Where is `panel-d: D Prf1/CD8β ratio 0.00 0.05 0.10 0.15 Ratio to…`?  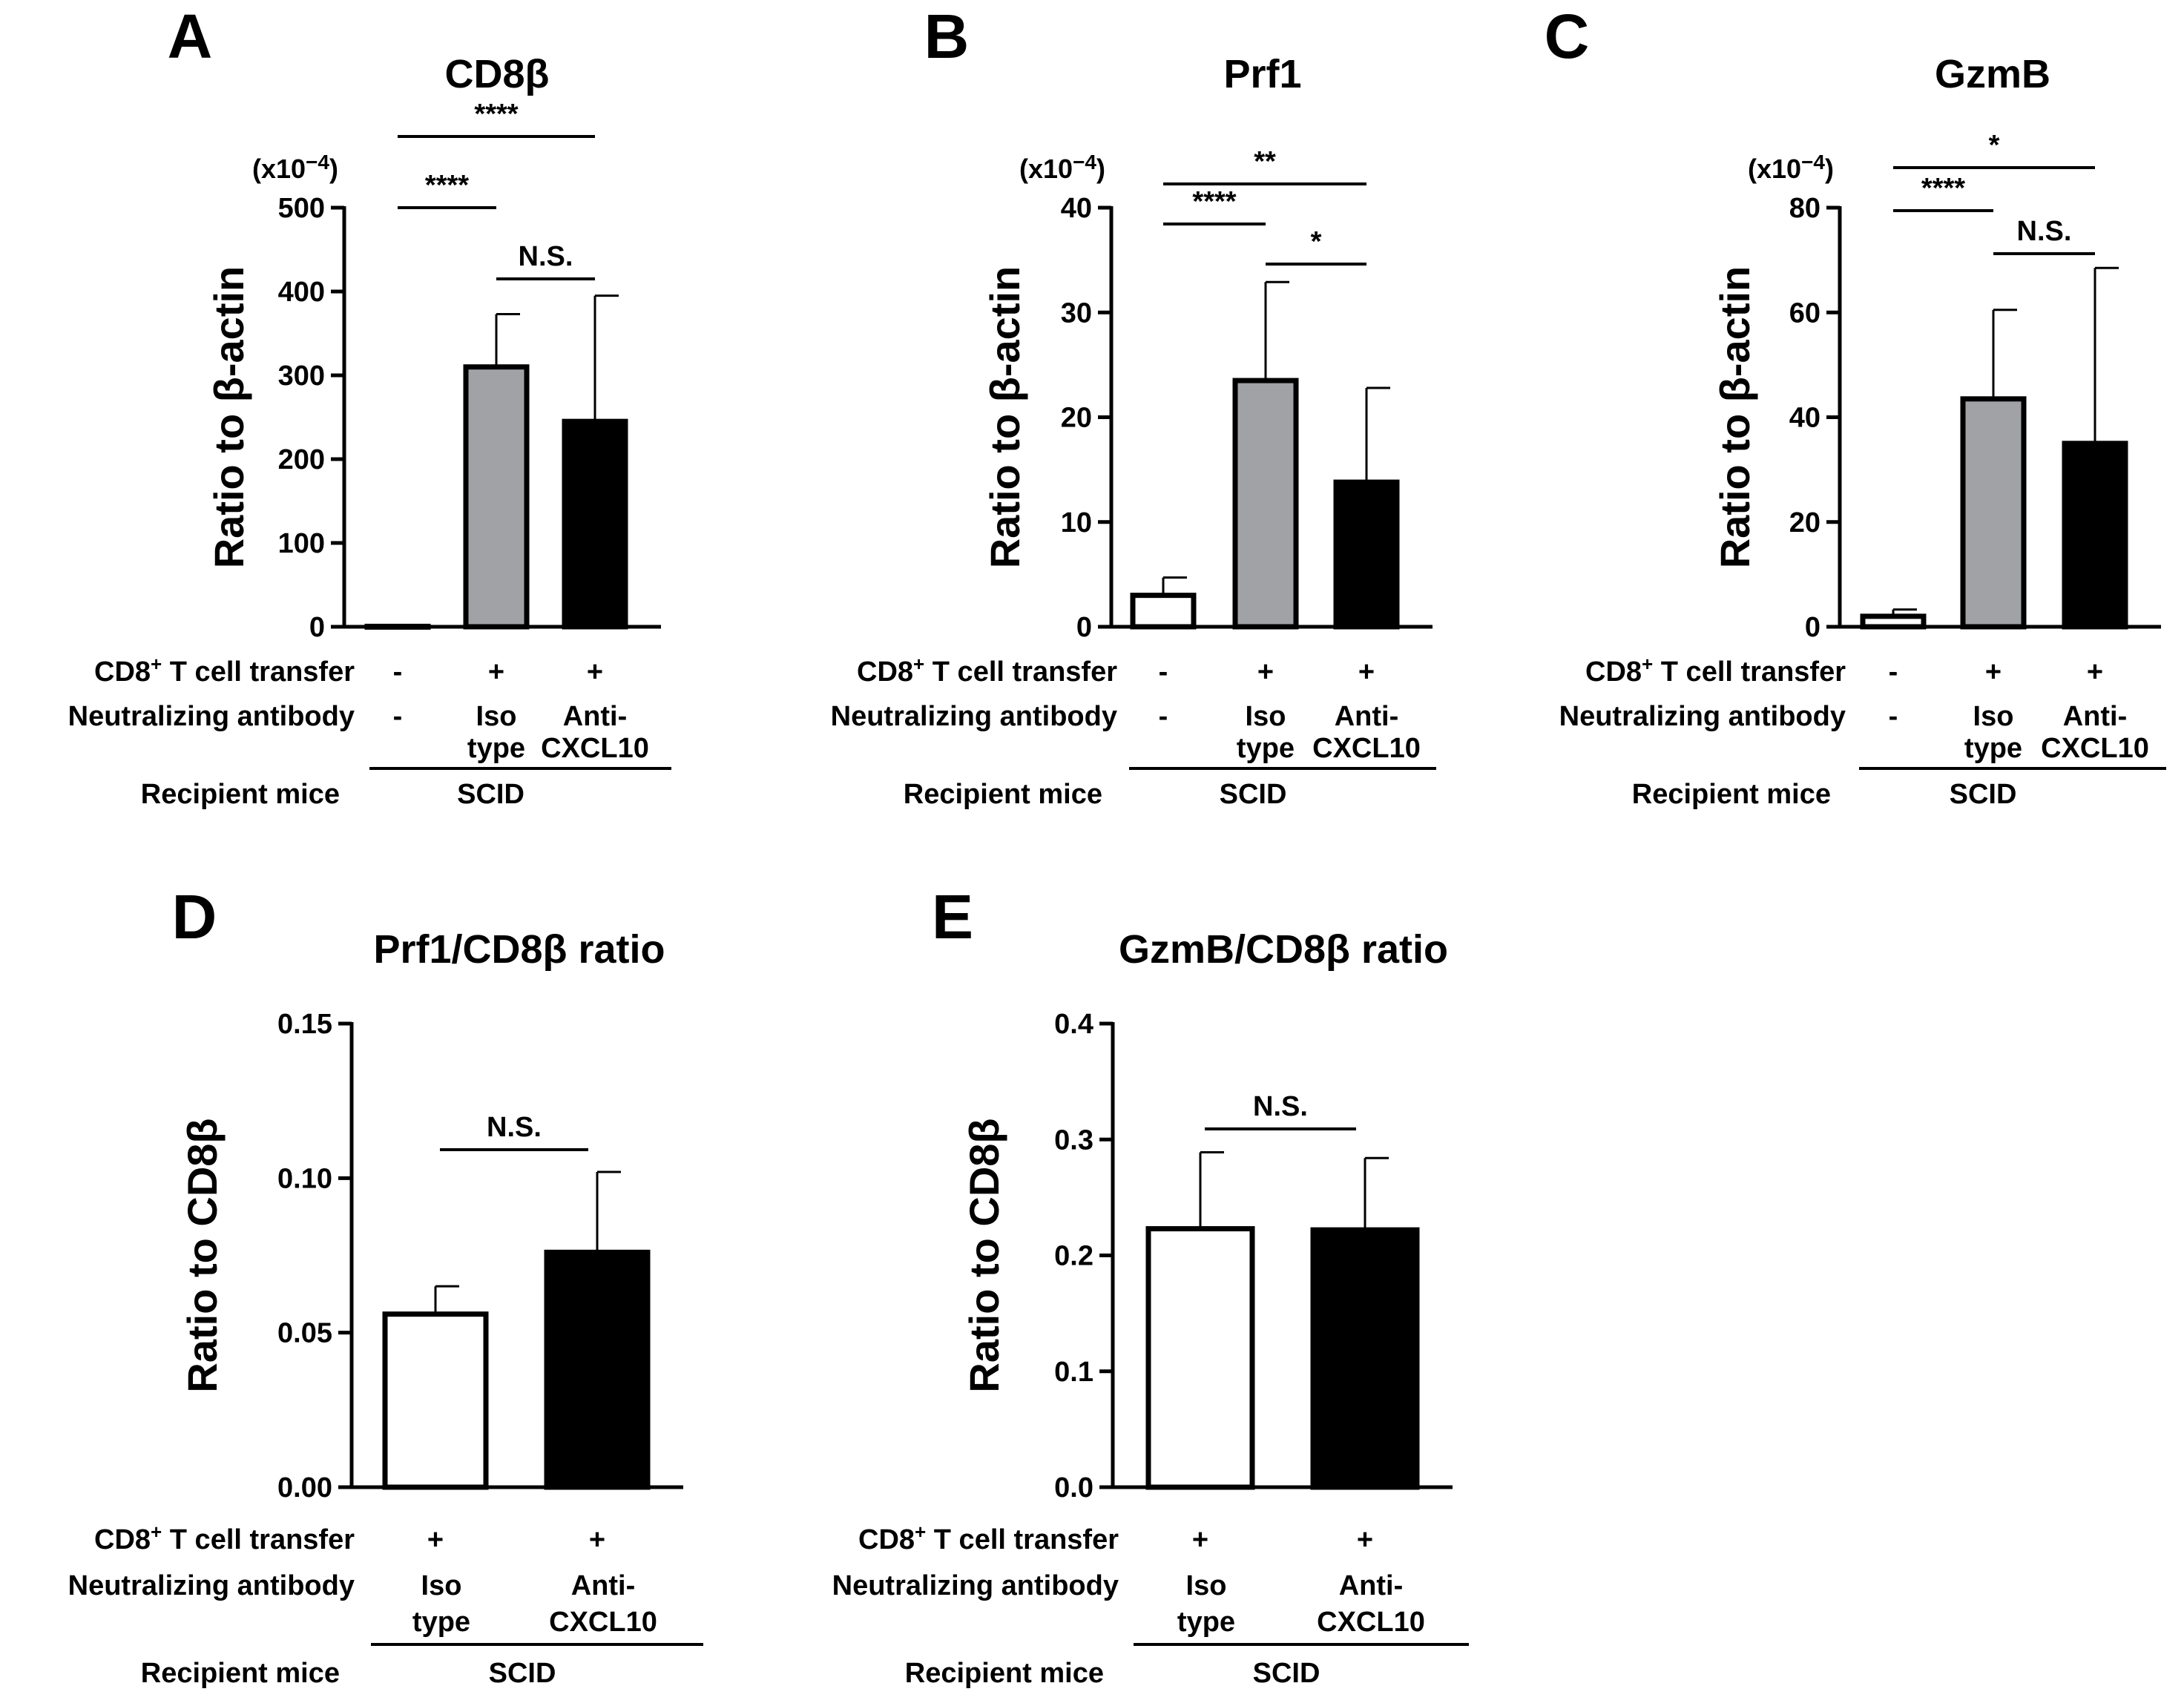
panel-d: D Prf1/CD8β ratio 0.00 0.05 0.10 0.15 Ratio to… is located at coordinates (385, 1285).